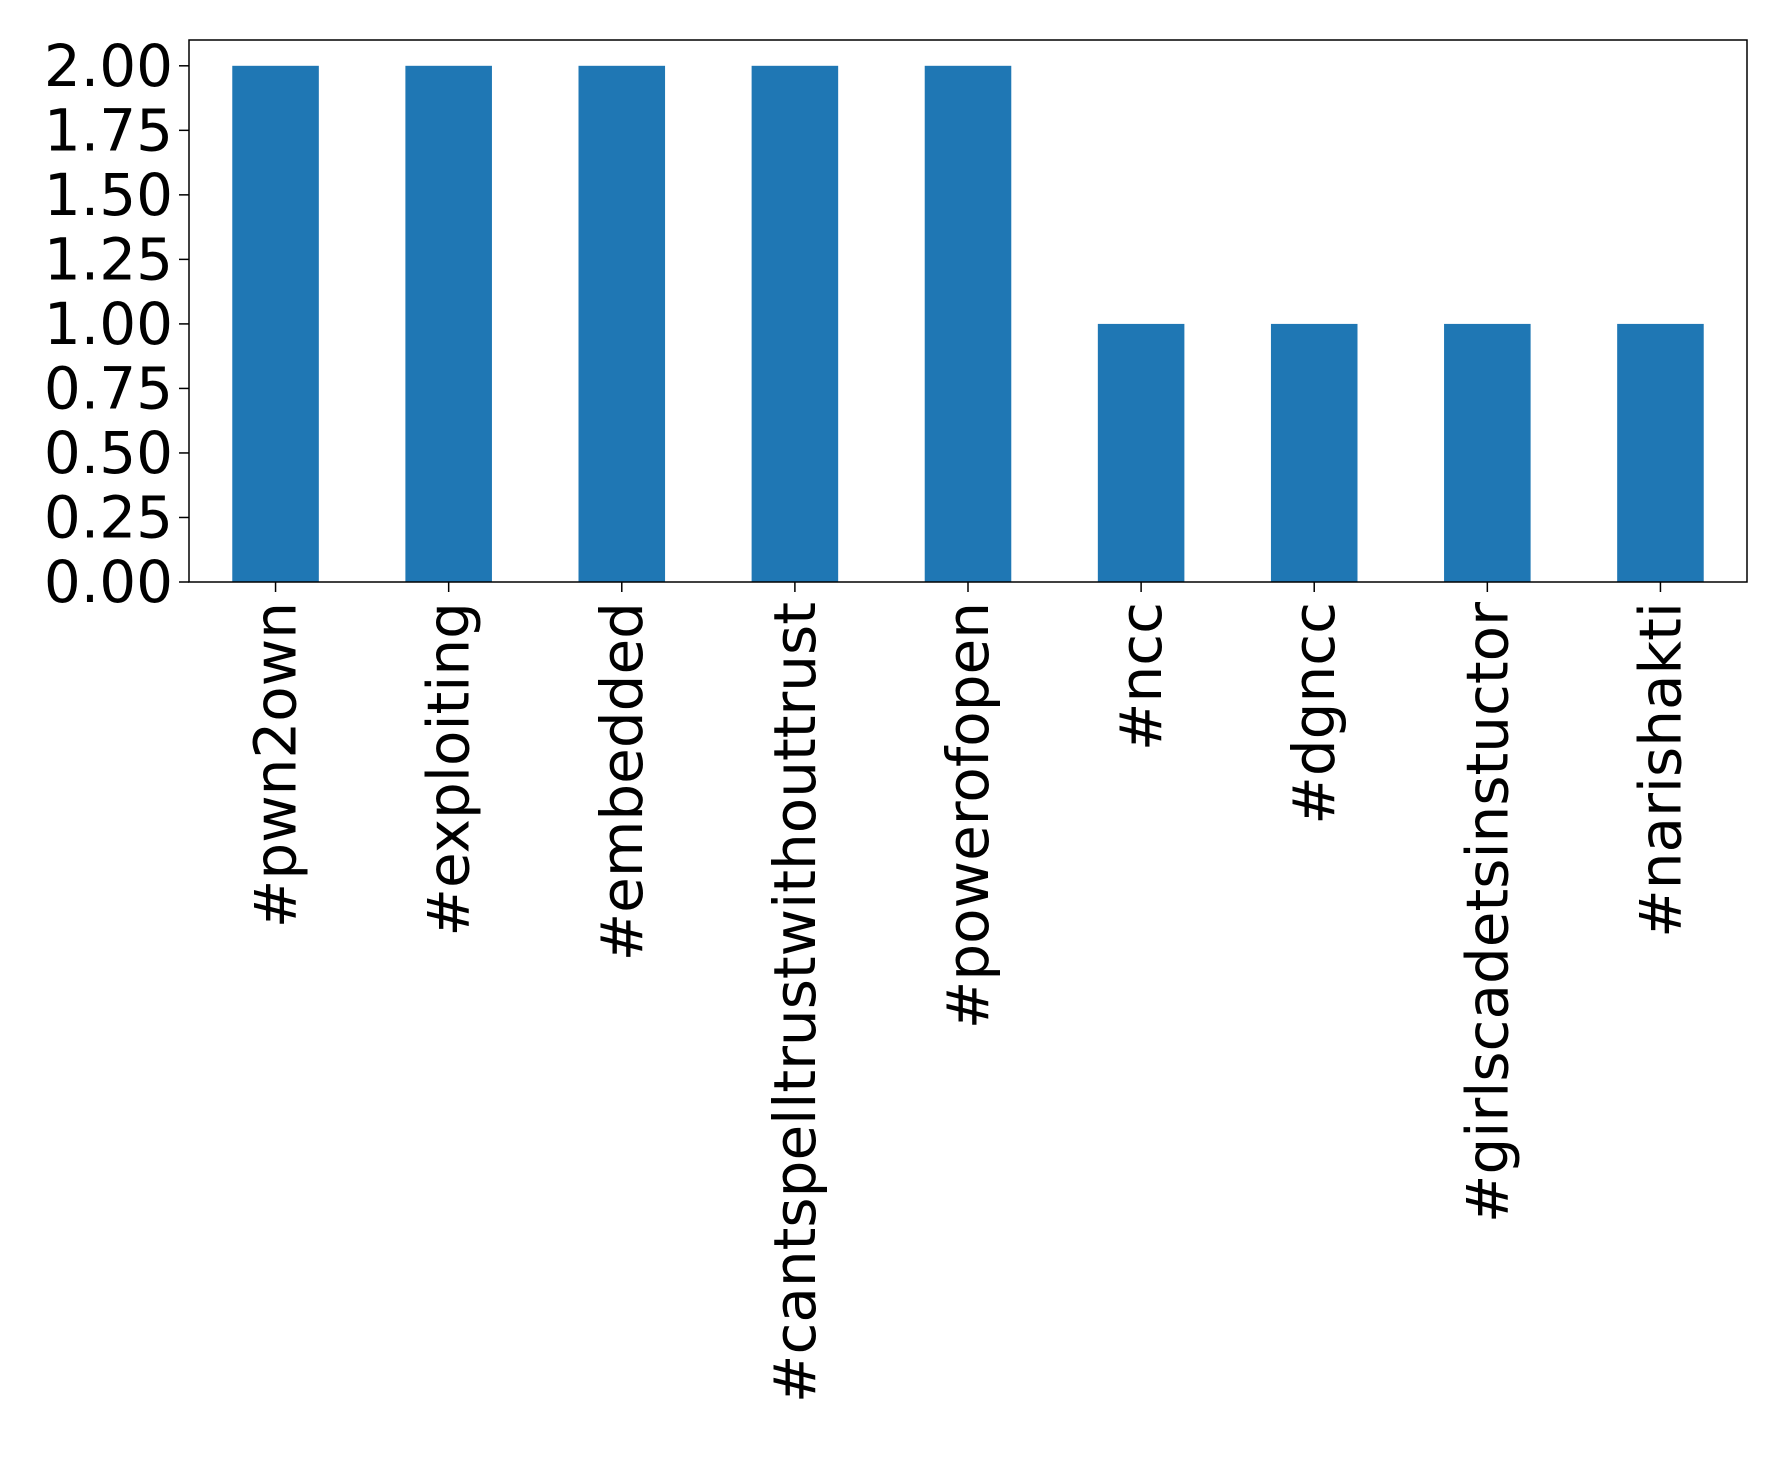  What do you see at coordinates (449, 769) in the screenshot?
I see `x-tick-label: #exploiting` at bounding box center [449, 769].